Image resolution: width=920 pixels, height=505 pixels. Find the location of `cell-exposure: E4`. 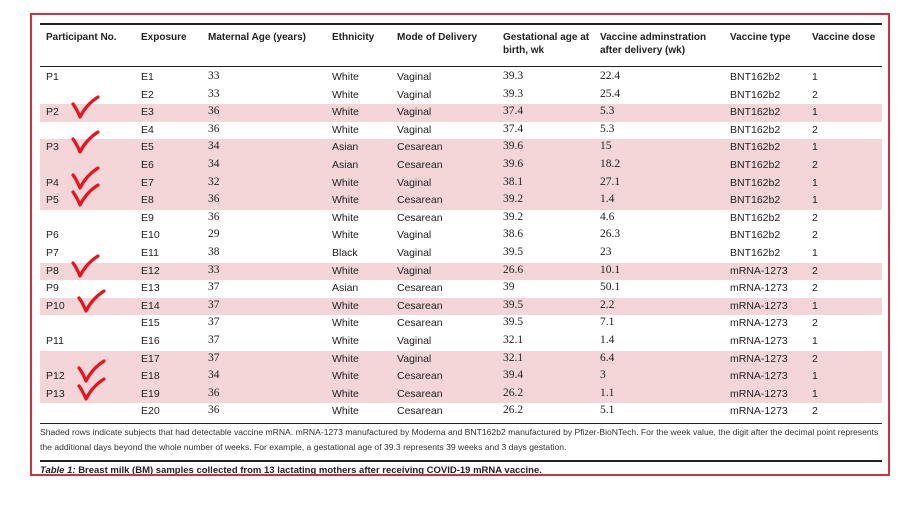

cell-exposure: E4 is located at coordinates (147, 129).